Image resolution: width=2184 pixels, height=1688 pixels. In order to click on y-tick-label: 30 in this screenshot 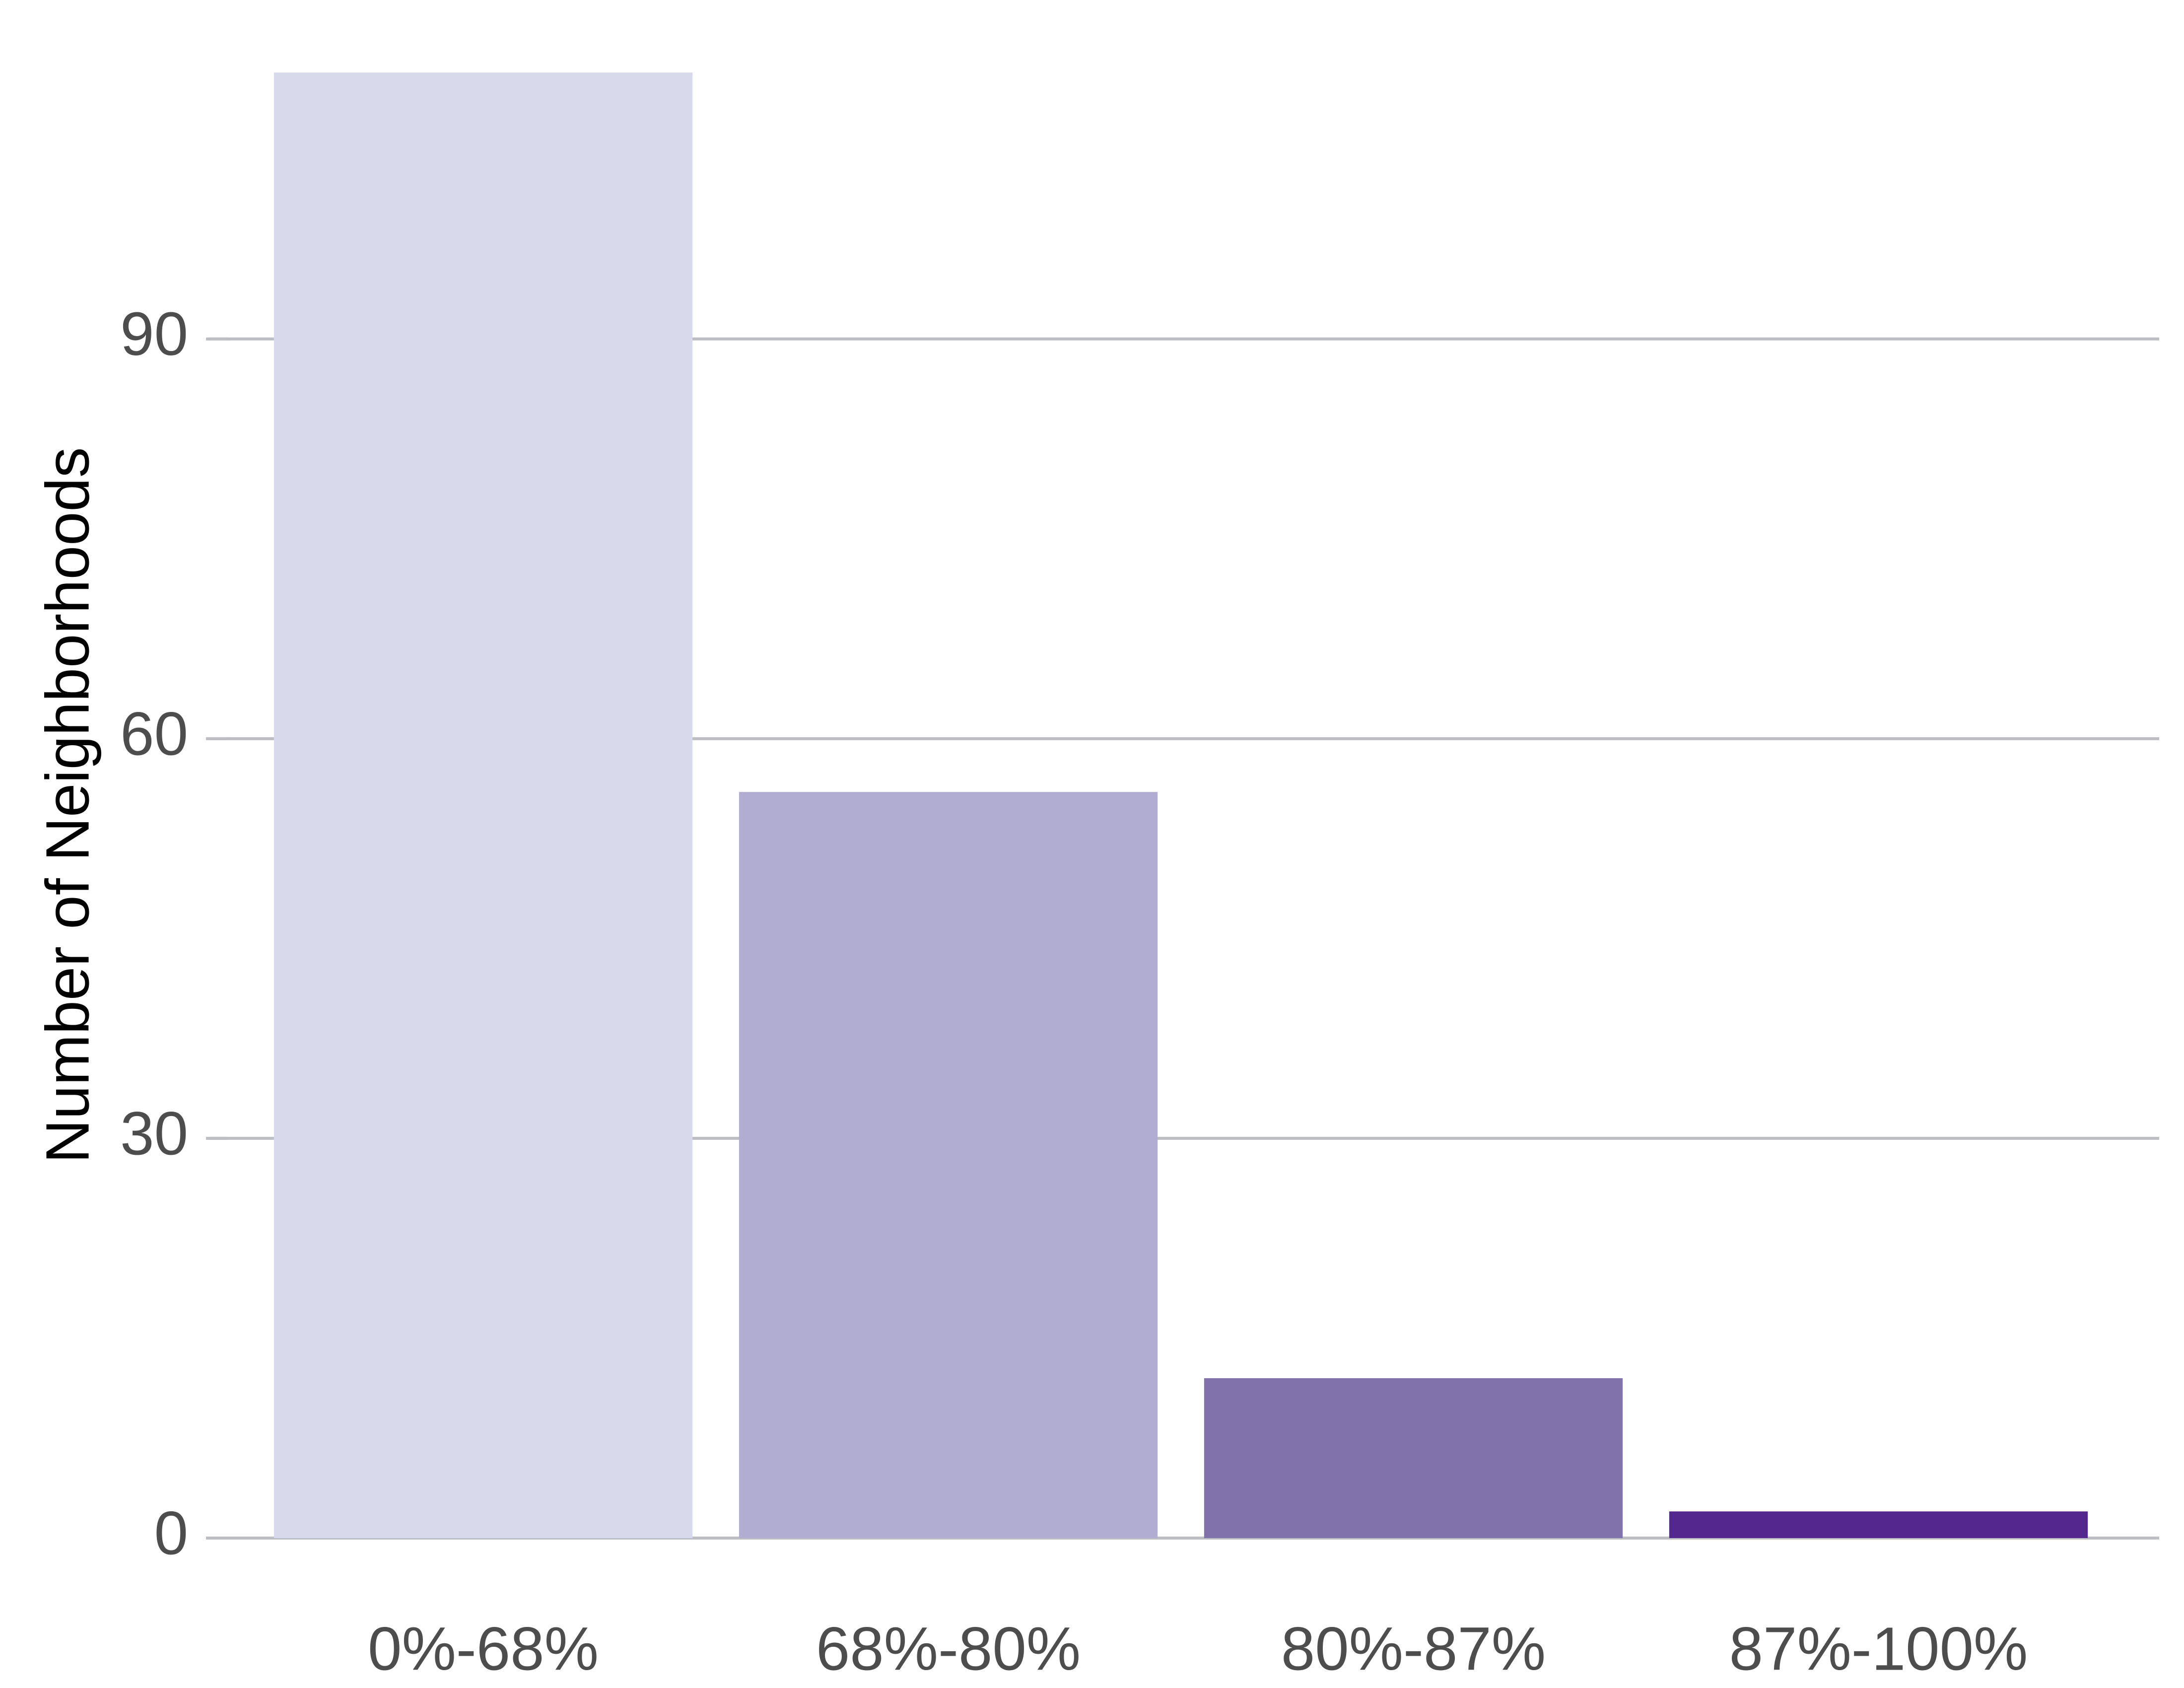, I will do `click(154, 1134)`.